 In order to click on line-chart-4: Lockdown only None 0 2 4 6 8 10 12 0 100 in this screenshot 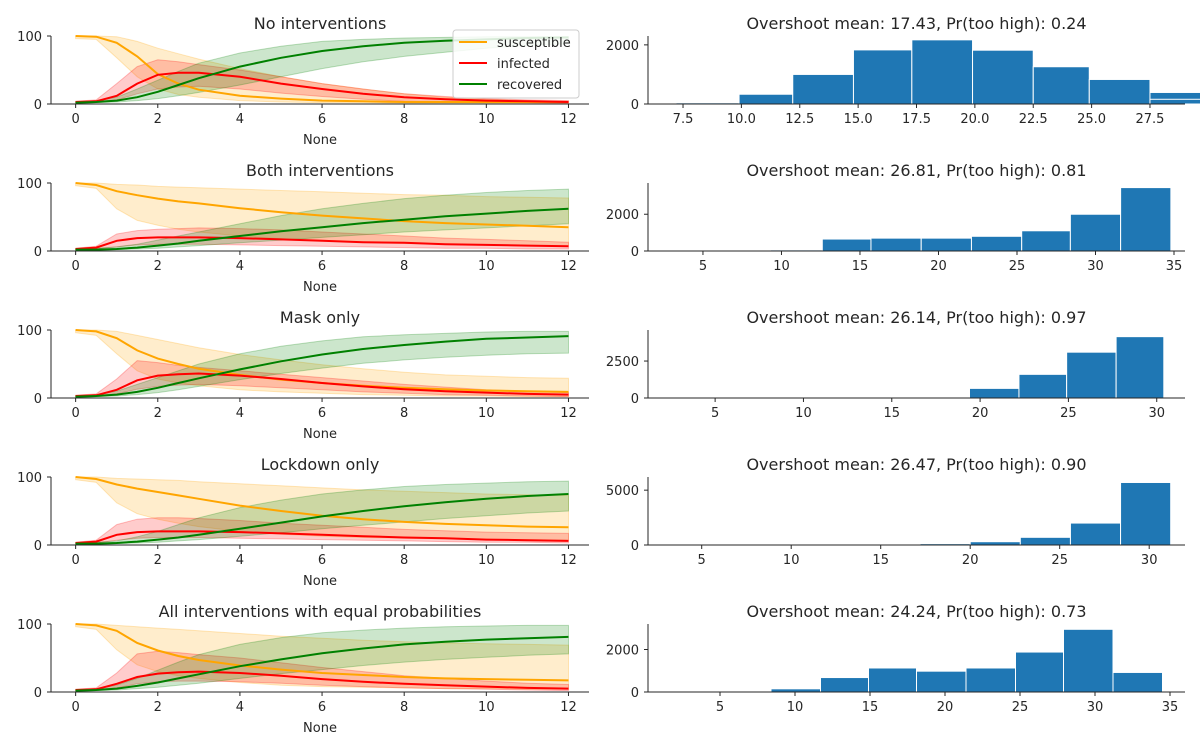, I will do `click(303, 522)`.